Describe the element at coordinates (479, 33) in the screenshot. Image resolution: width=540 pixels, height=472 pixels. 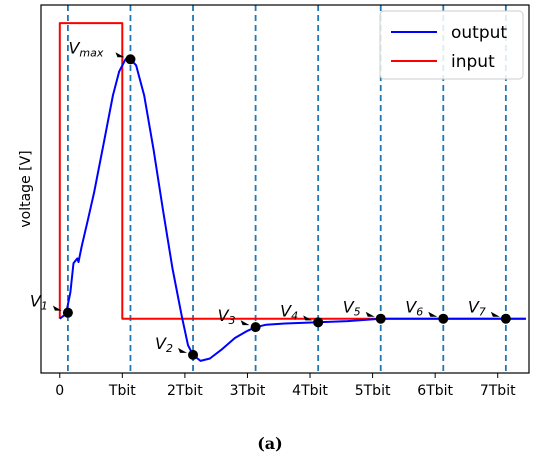
I see `legend-output-label: output` at that location.